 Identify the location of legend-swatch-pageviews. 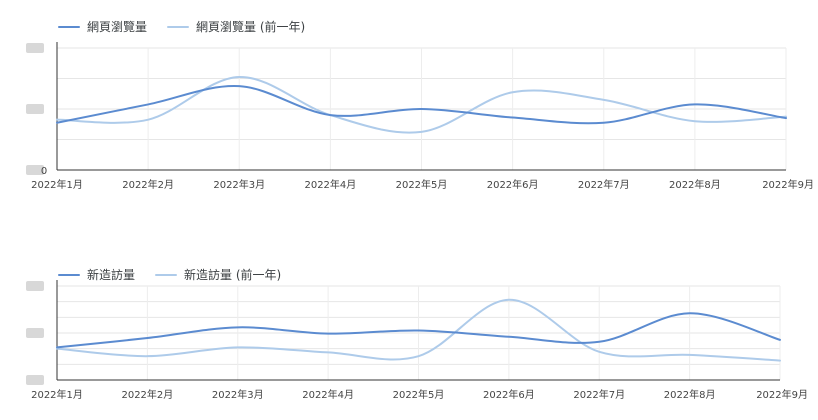
(69, 26).